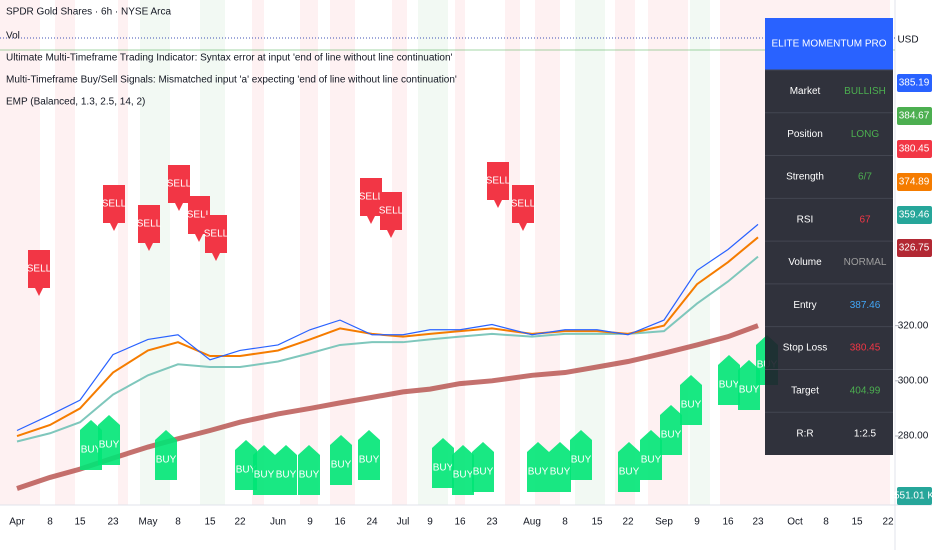 The width and height of the screenshot is (932, 550). Describe the element at coordinates (805, 262) in the screenshot. I see `panel-row-label: Volume` at that location.